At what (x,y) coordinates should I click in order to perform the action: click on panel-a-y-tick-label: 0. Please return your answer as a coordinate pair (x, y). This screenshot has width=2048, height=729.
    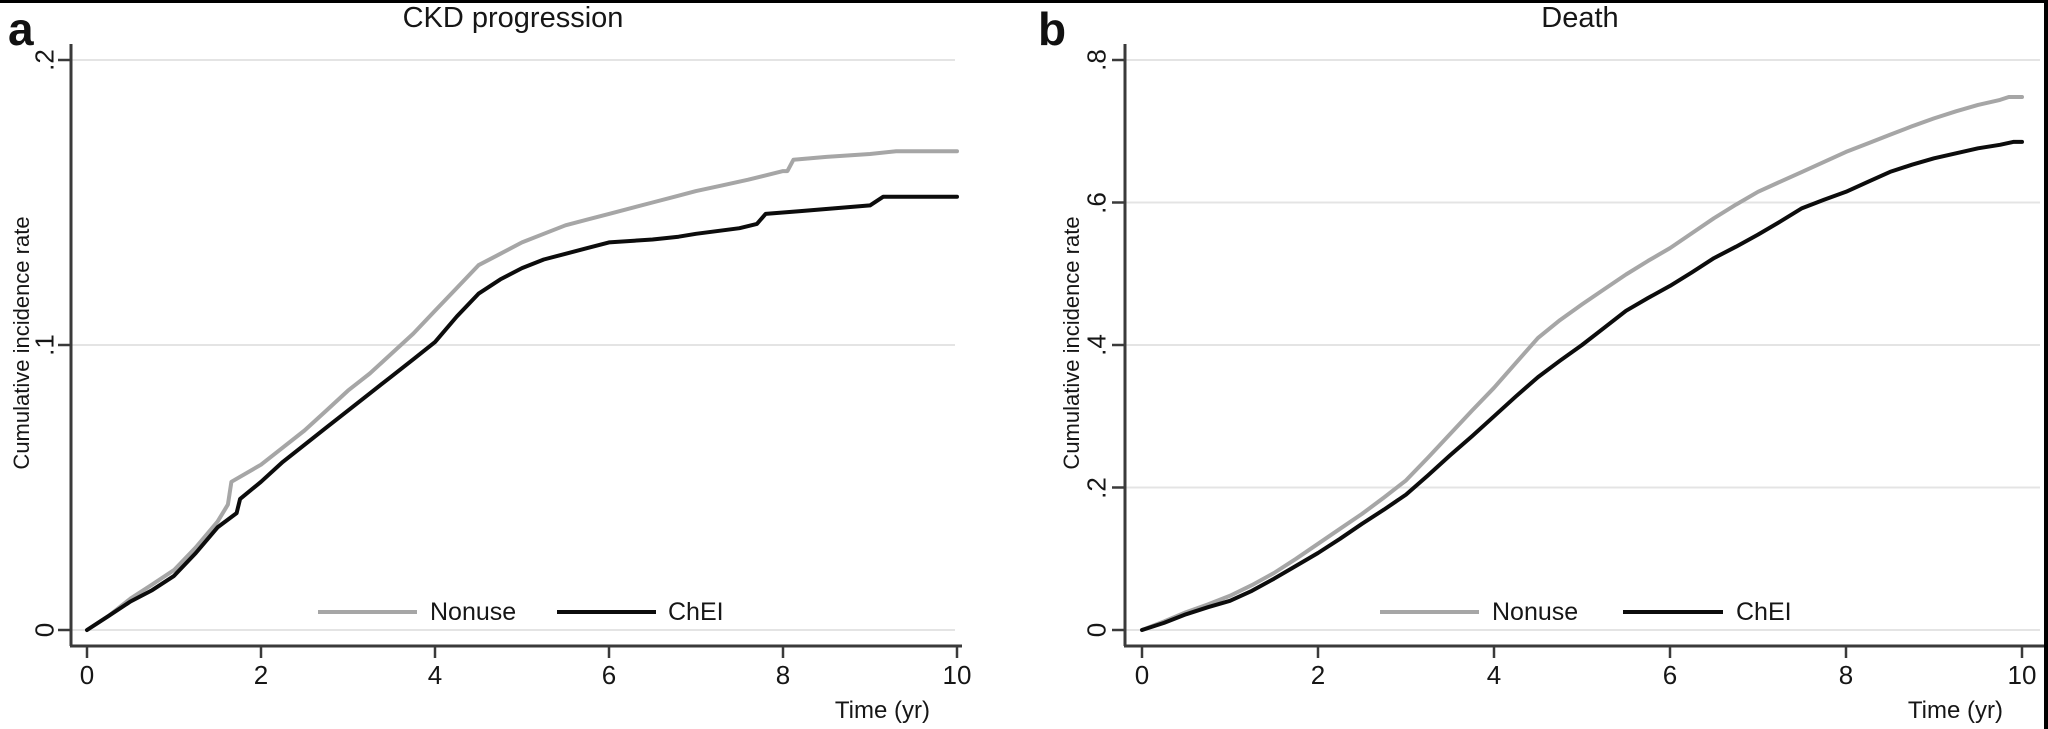
    Looking at the image, I should click on (44, 630).